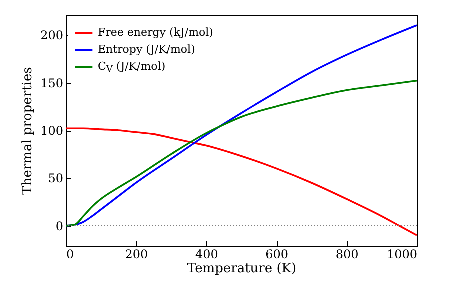 This screenshot has height=300, width=450. Describe the element at coordinates (147, 49) in the screenshot. I see `legend-label: Entropy (J/K/mol)` at that location.